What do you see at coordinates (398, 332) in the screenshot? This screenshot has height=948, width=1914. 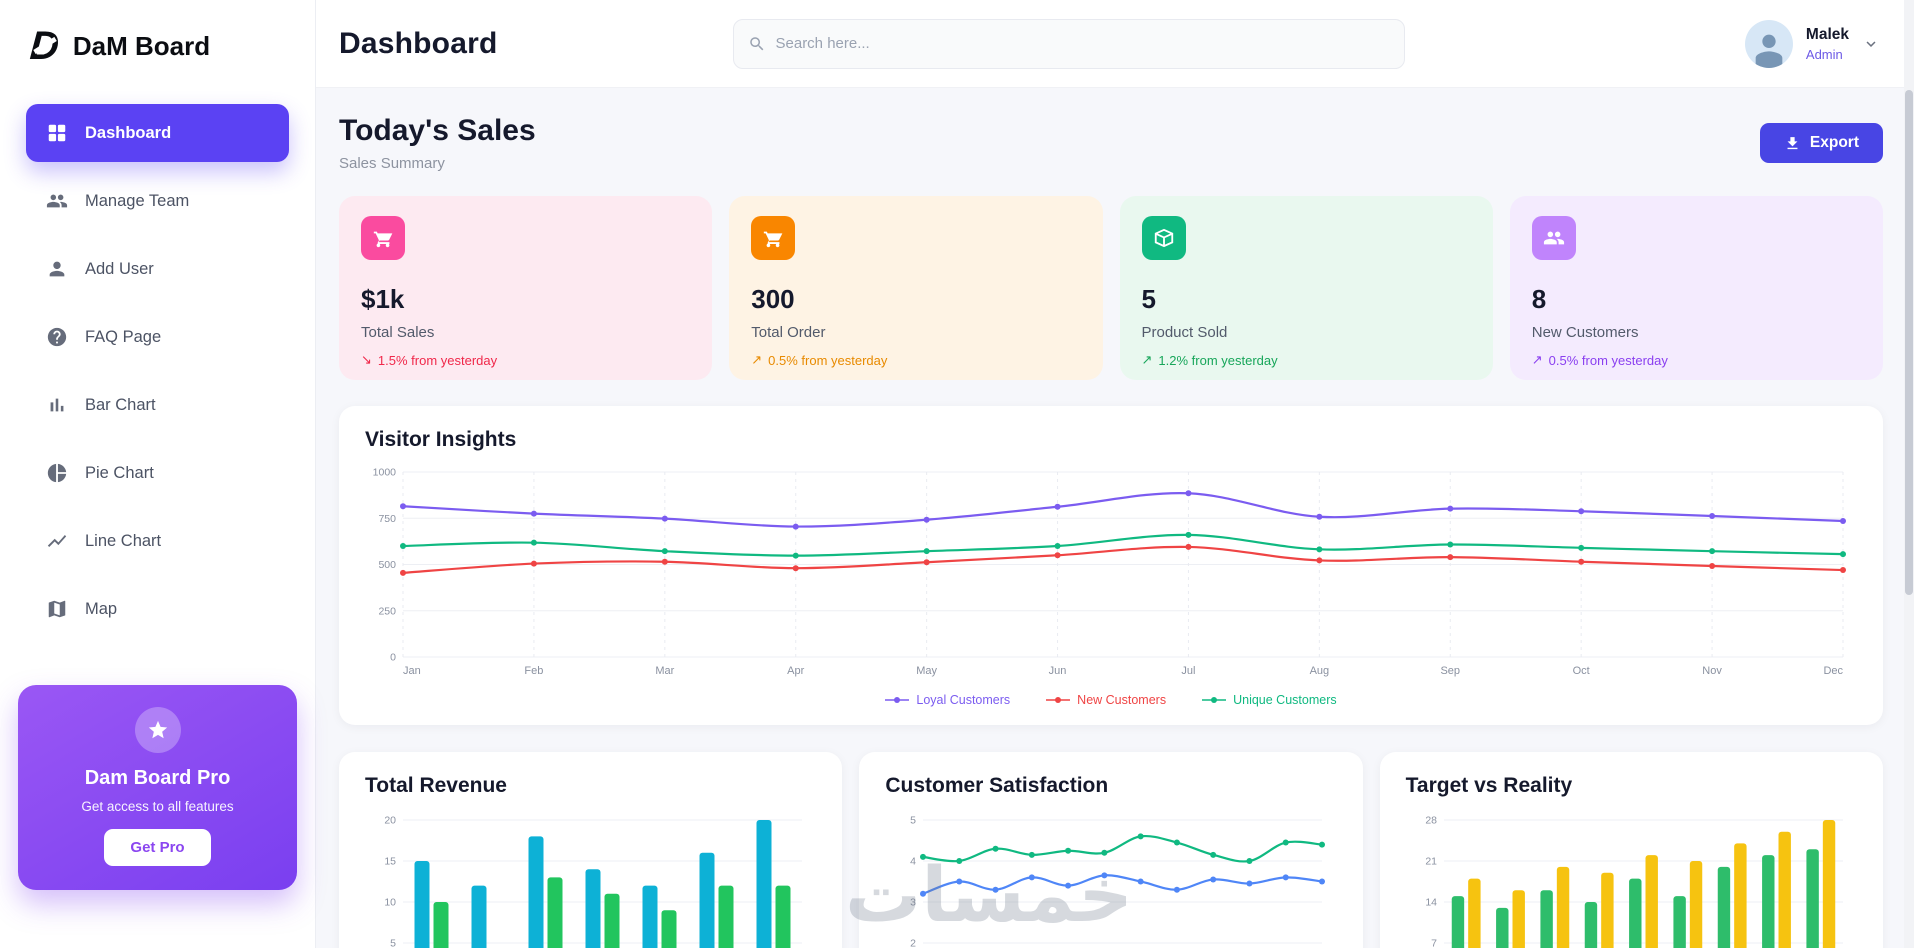 I see `stat-label: Total Sales` at bounding box center [398, 332].